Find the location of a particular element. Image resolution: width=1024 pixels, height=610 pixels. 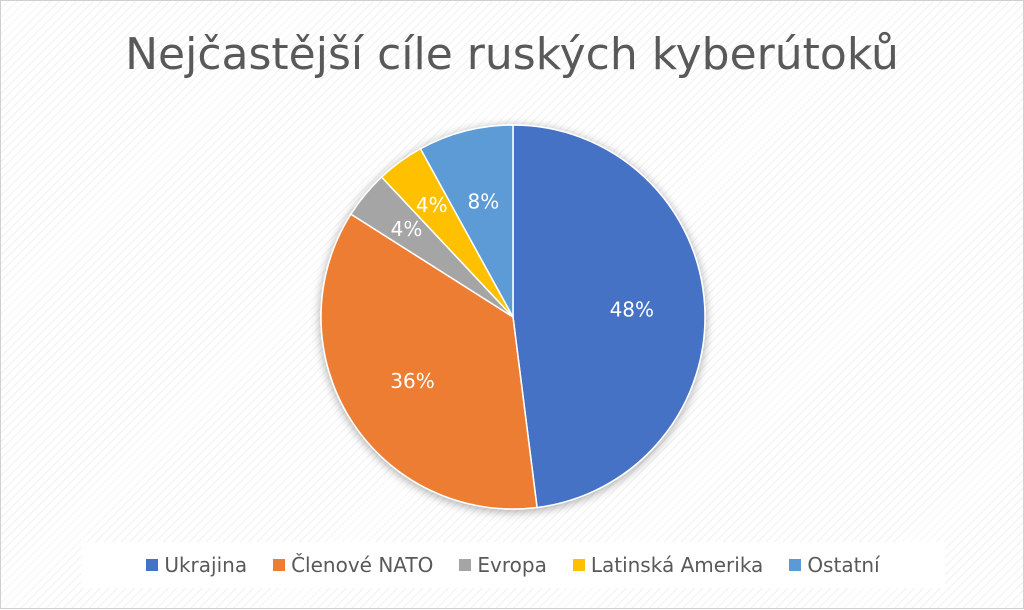

legend-label: Ukrajina is located at coordinates (206, 565).